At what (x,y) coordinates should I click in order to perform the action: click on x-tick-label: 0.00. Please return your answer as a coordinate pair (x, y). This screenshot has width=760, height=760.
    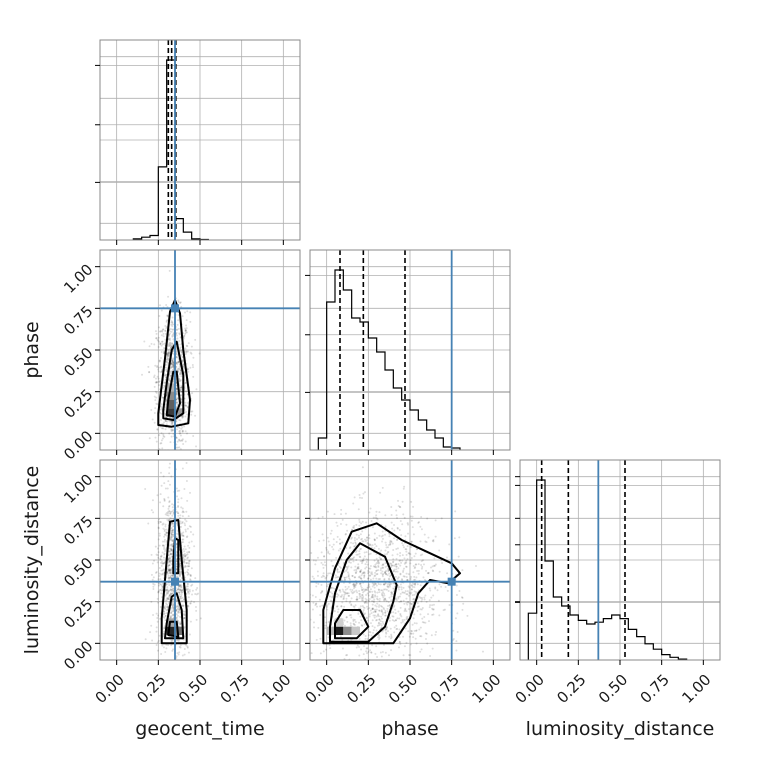
    Looking at the image, I should click on (530, 689).